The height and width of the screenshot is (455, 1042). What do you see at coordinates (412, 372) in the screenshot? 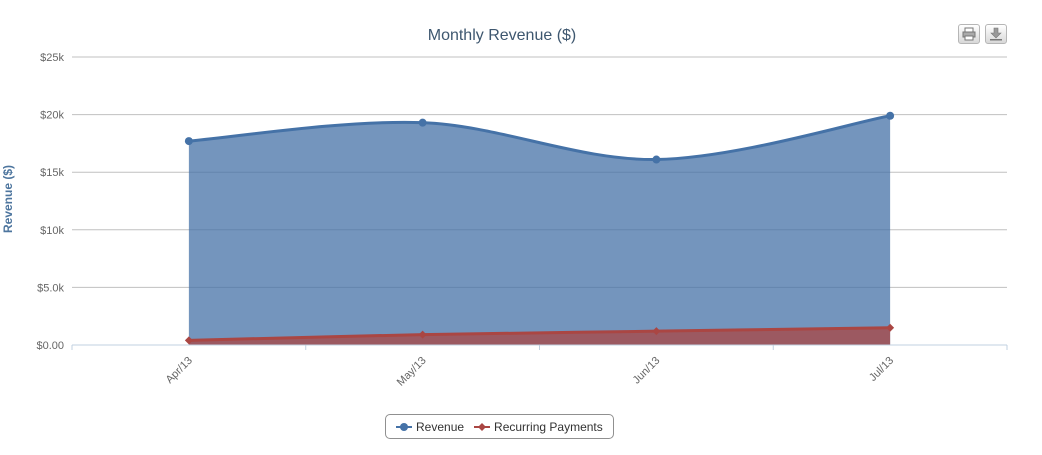
I see `x-tick-label: May/13` at bounding box center [412, 372].